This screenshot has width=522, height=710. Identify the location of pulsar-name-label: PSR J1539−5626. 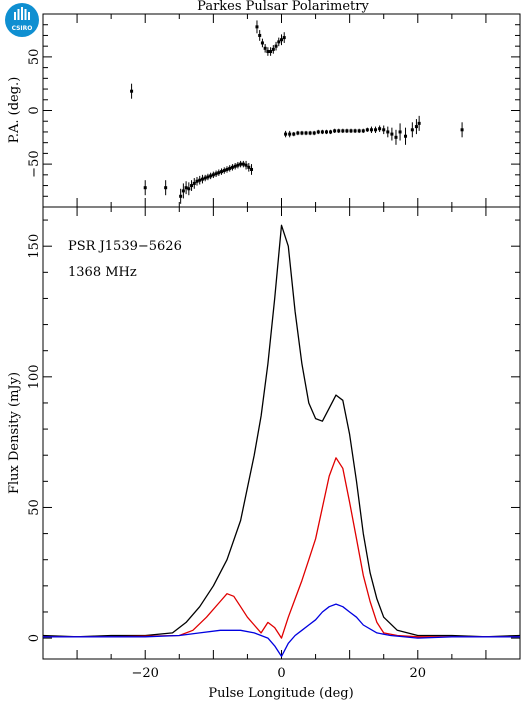
(125, 246).